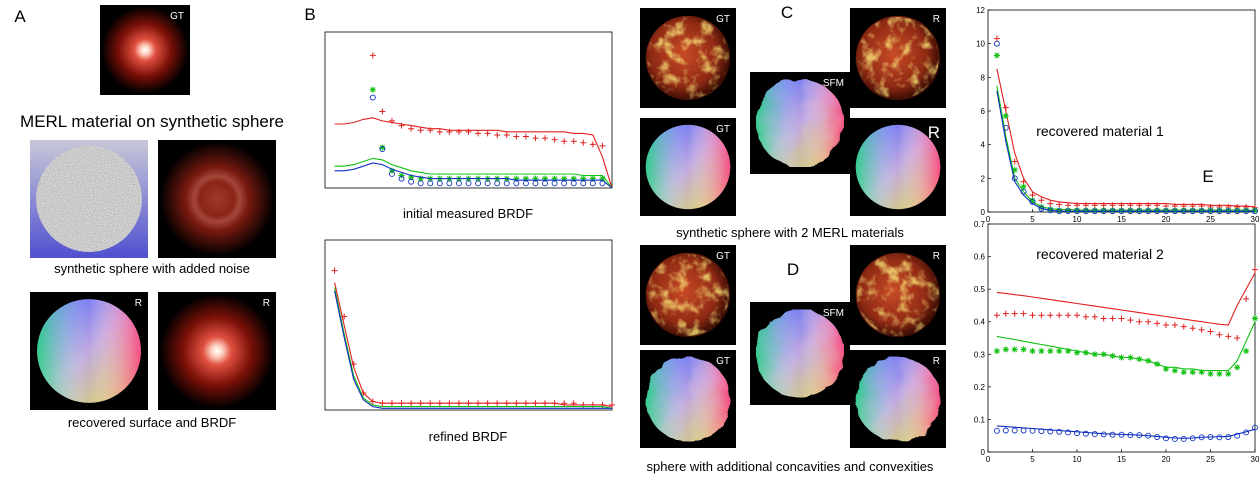 This screenshot has height=484, width=1260. What do you see at coordinates (309, 14) in the screenshot?
I see `panel-label: B` at bounding box center [309, 14].